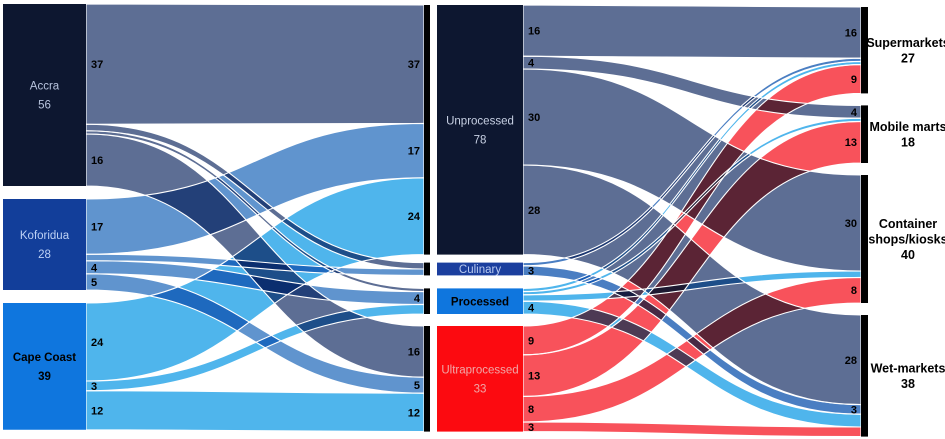  Describe the element at coordinates (692, 286) in the screenshot. I see `flow-processed-container-shops` at that location.